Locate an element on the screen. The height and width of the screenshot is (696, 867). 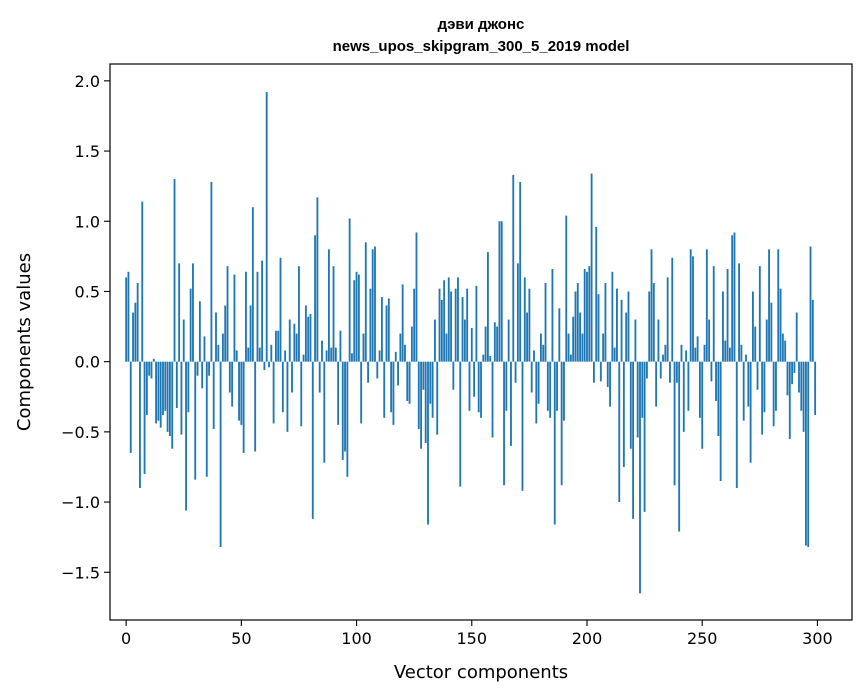
x-tick-label: 0 is located at coordinates (126, 638).